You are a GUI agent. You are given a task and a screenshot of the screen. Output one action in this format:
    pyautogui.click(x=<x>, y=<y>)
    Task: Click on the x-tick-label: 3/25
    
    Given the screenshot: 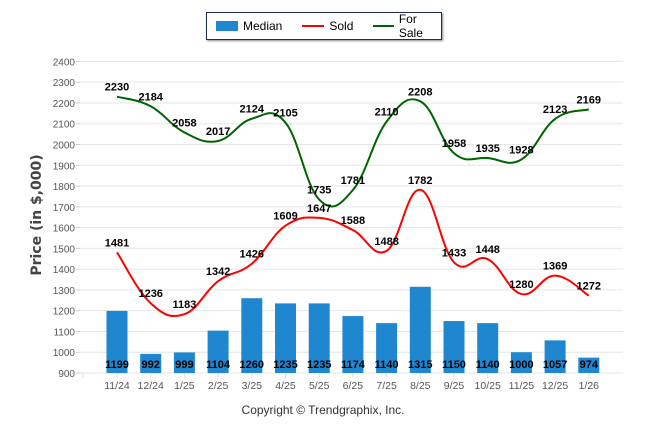 What is the action you would take?
    pyautogui.click(x=252, y=386)
    